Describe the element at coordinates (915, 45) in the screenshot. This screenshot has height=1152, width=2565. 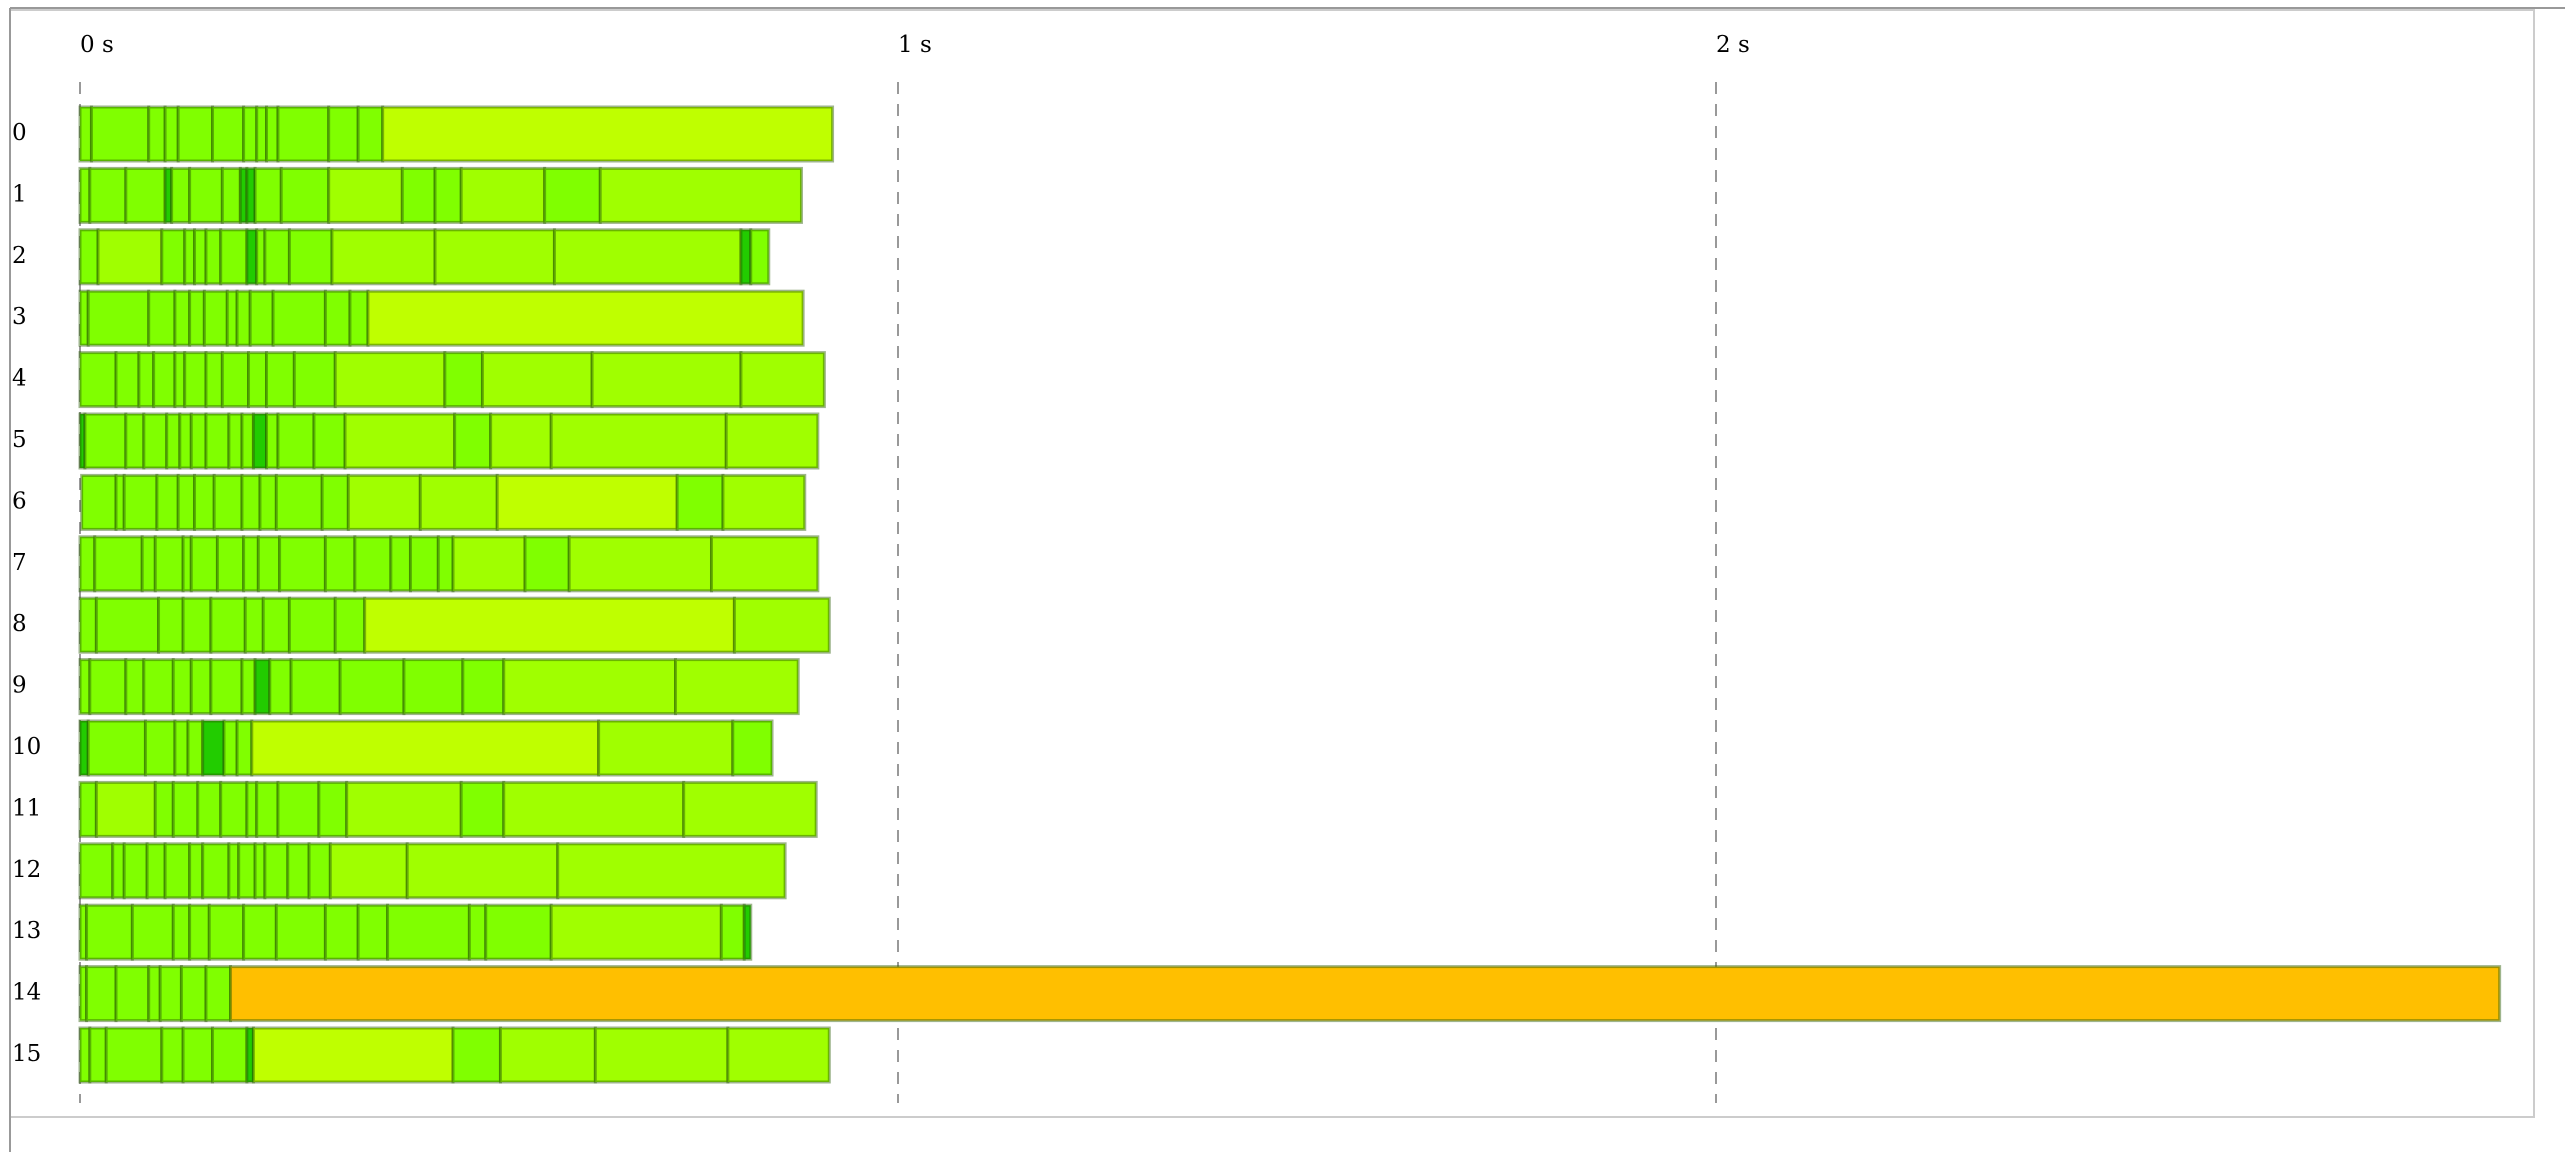
I see `x-tick-label: 1 s` at that location.